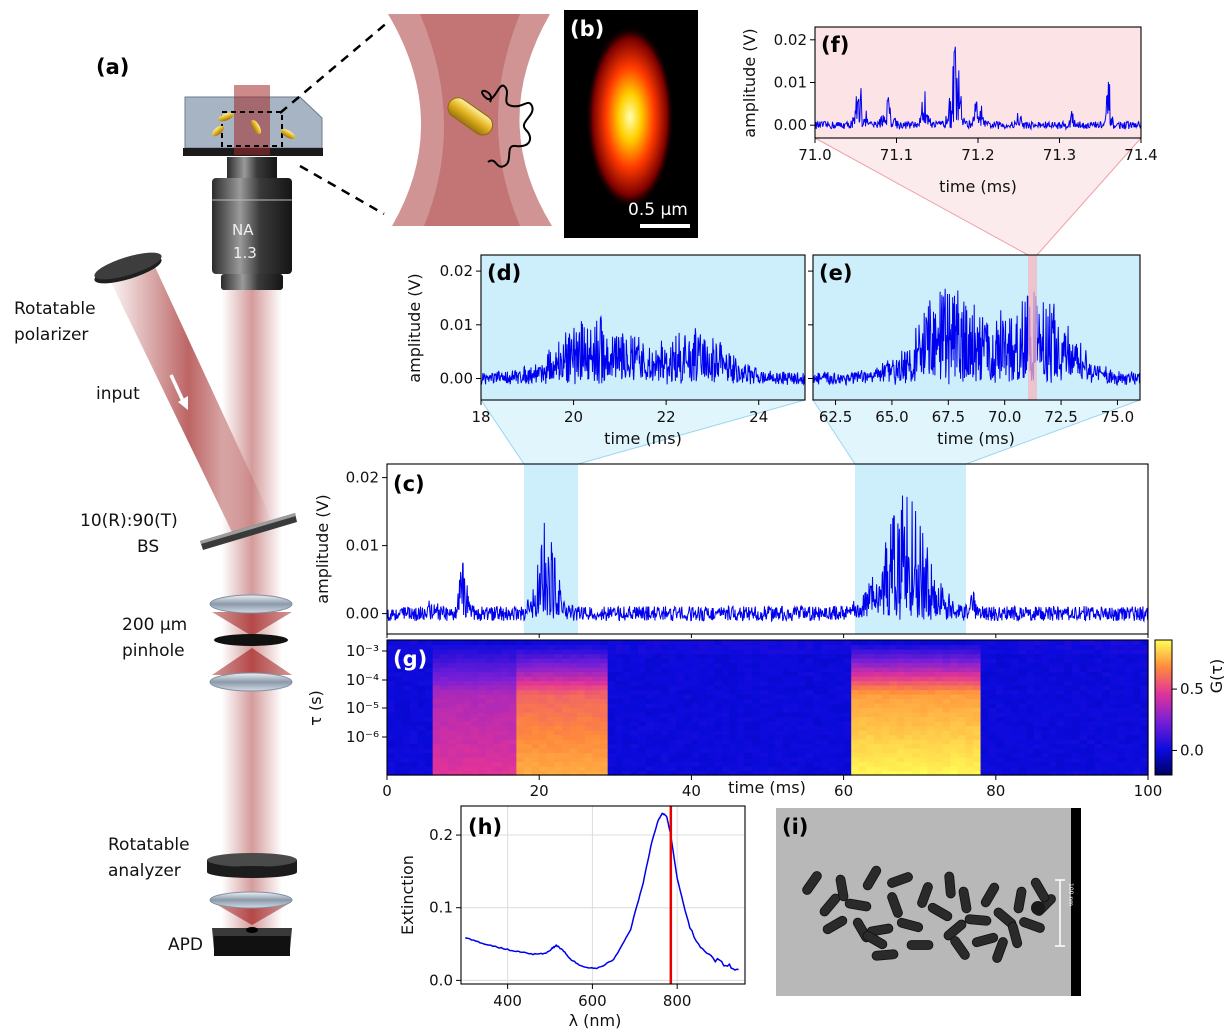  Describe the element at coordinates (1215, 676) in the screenshot. I see `g-colorbar-label: G(τ)` at that location.